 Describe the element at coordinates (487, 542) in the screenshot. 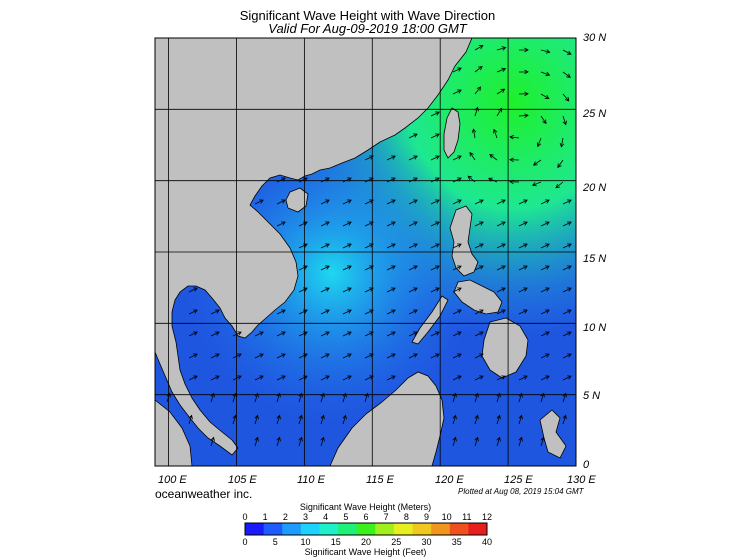

I see `colorbar-feet-tick: 40` at that location.